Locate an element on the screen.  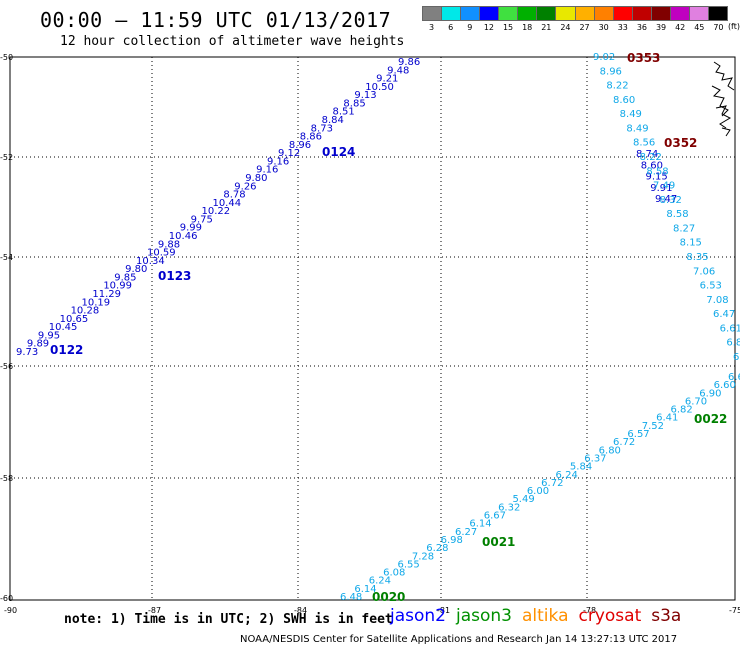
swh-value: 6.47 is located at coordinates (724, 314).